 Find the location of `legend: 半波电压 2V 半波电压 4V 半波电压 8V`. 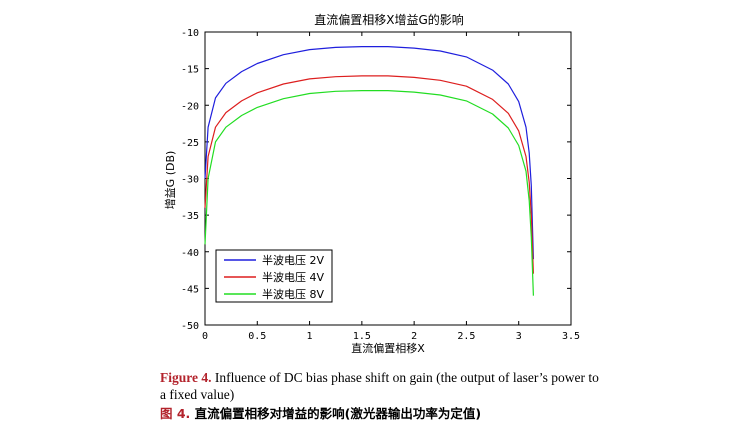

legend: 半波电压 2V 半波电压 4V 半波电压 8V is located at coordinates (274, 276).